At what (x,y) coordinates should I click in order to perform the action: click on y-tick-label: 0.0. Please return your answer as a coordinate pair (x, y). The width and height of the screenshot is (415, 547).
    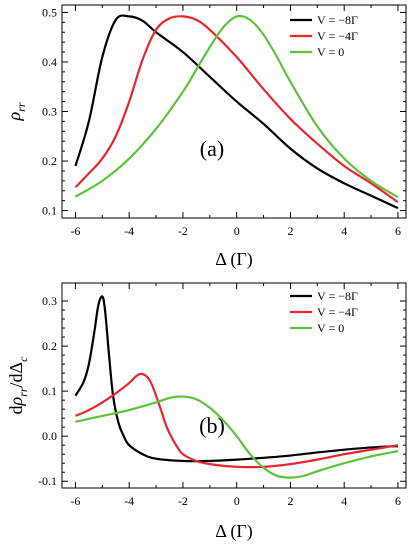
    Looking at the image, I should click on (49, 436).